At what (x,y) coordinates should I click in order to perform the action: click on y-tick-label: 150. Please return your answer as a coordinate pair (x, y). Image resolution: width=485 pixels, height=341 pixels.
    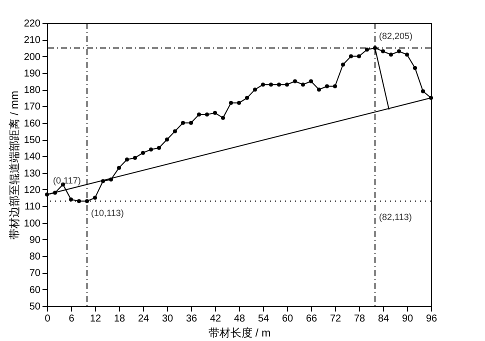
    Looking at the image, I should click on (32, 140).